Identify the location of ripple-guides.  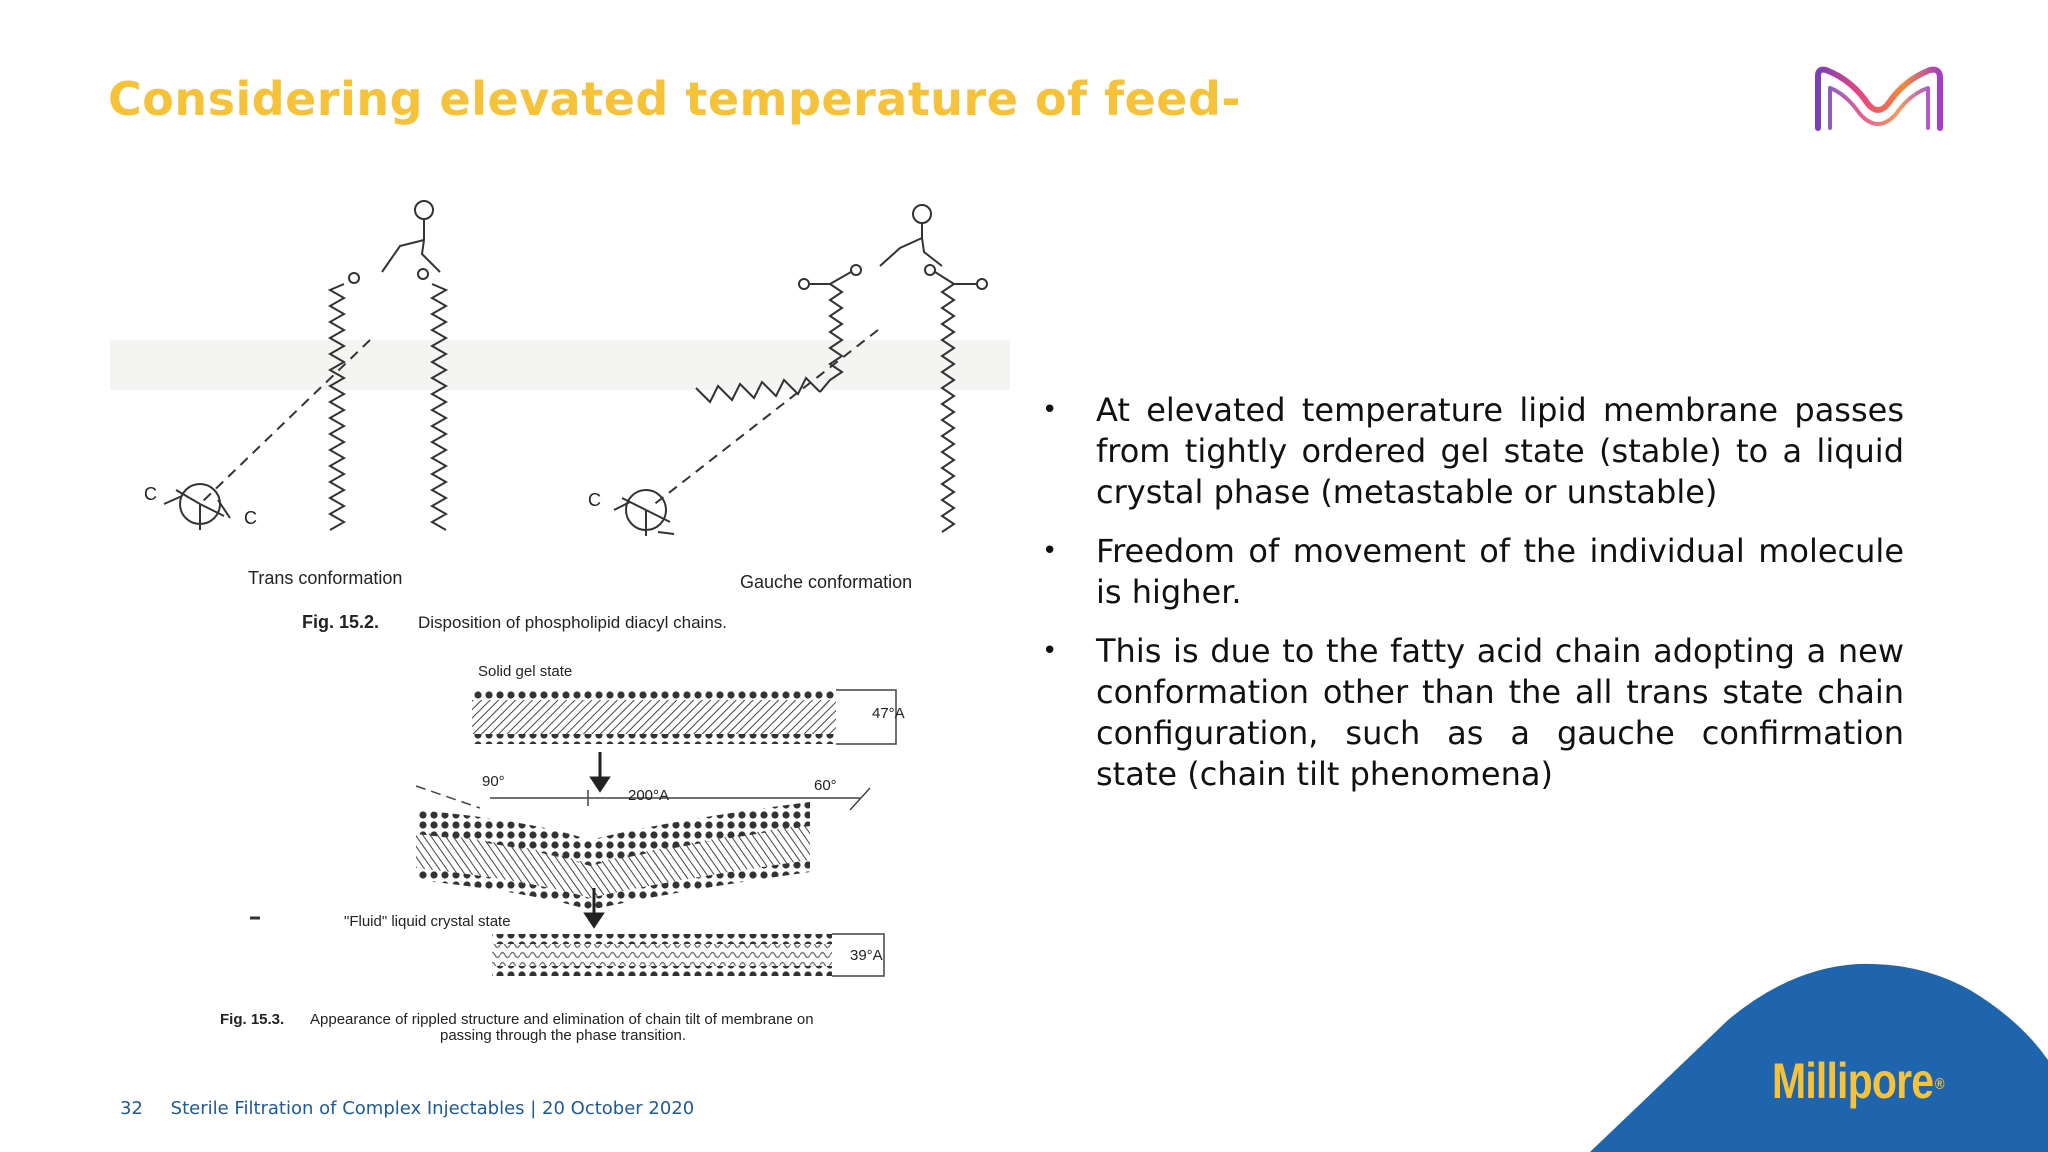
(643, 798).